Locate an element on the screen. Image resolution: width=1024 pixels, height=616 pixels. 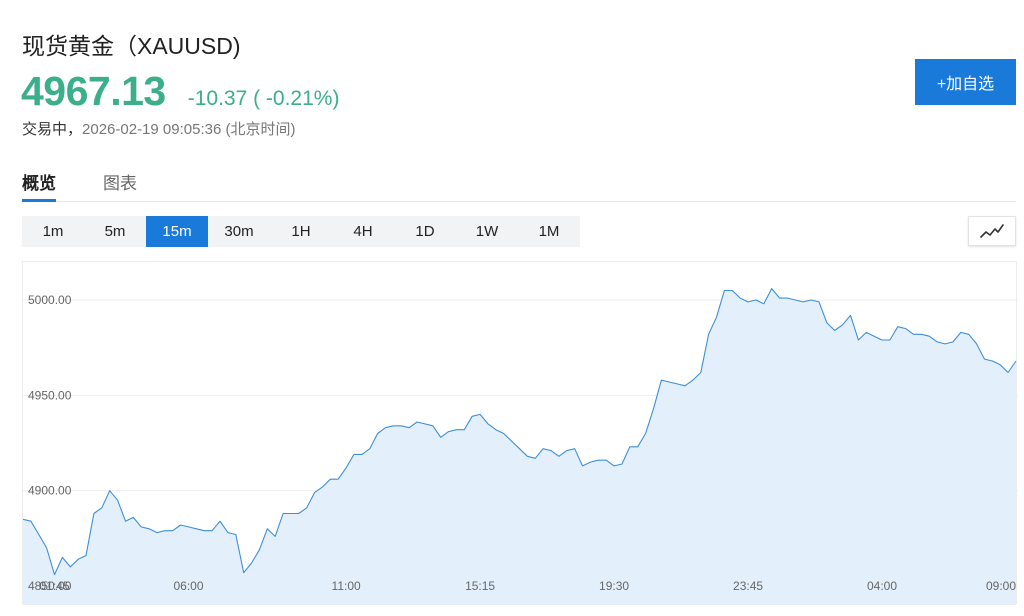
line-chart-icon is located at coordinates (992, 231).